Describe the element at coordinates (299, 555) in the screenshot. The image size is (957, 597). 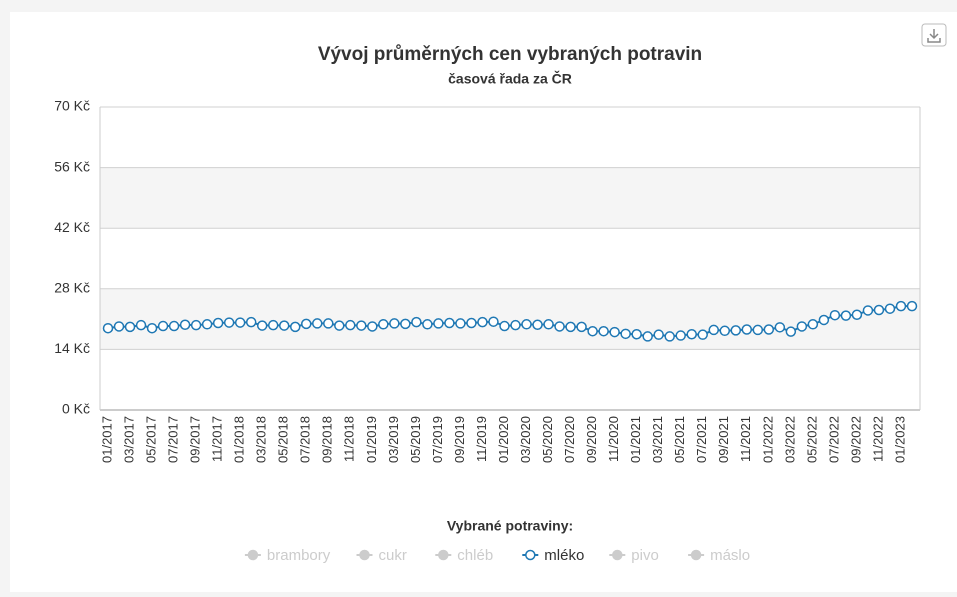
I see `legend-label: brambory` at that location.